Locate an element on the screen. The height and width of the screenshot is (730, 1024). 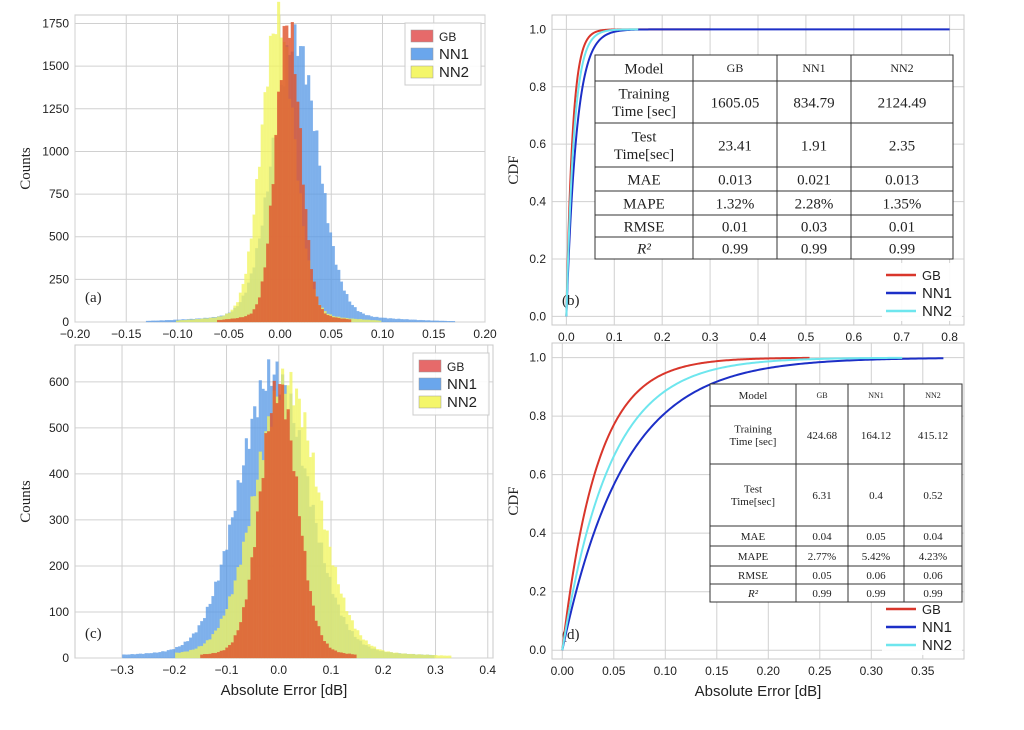
legend-label: NN2 is located at coordinates (454, 72).